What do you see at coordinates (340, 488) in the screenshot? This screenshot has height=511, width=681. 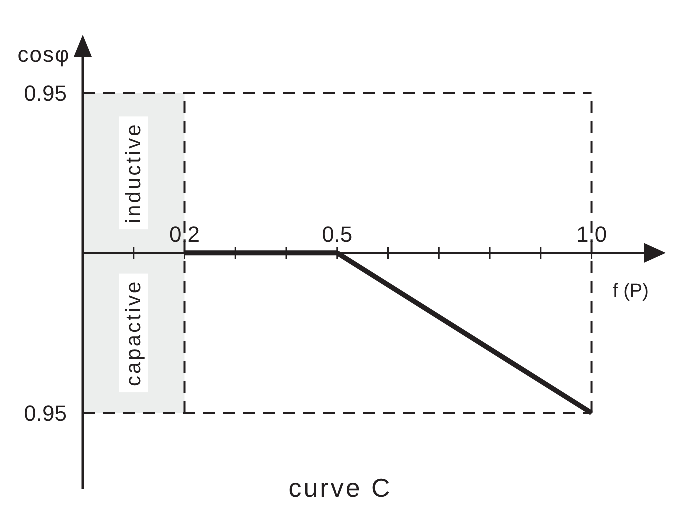 I see `text: curve C` at bounding box center [340, 488].